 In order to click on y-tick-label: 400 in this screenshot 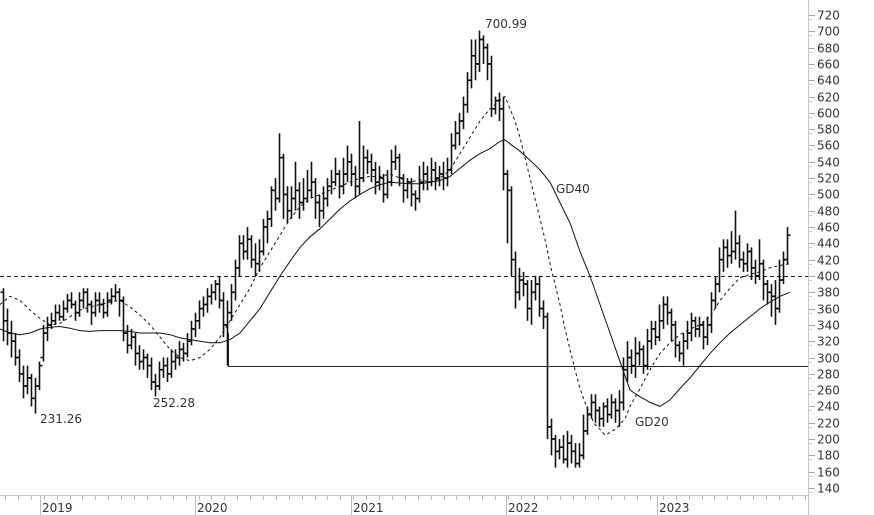, I will do `click(828, 277)`.